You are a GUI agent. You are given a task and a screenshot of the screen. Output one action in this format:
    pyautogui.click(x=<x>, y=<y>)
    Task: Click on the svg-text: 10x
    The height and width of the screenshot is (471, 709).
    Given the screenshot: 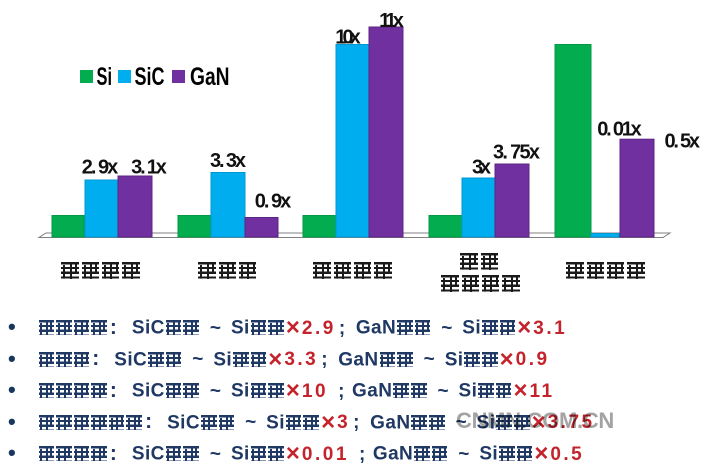 What is the action you would take?
    pyautogui.click(x=347, y=38)
    